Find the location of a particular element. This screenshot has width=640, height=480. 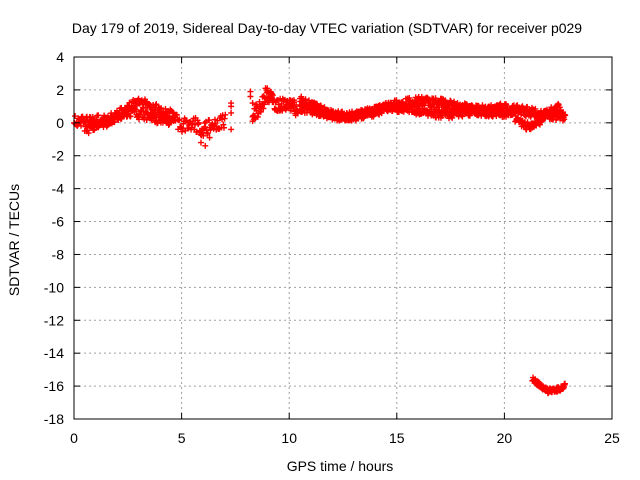

x-tick-label: 20 is located at coordinates (505, 438).